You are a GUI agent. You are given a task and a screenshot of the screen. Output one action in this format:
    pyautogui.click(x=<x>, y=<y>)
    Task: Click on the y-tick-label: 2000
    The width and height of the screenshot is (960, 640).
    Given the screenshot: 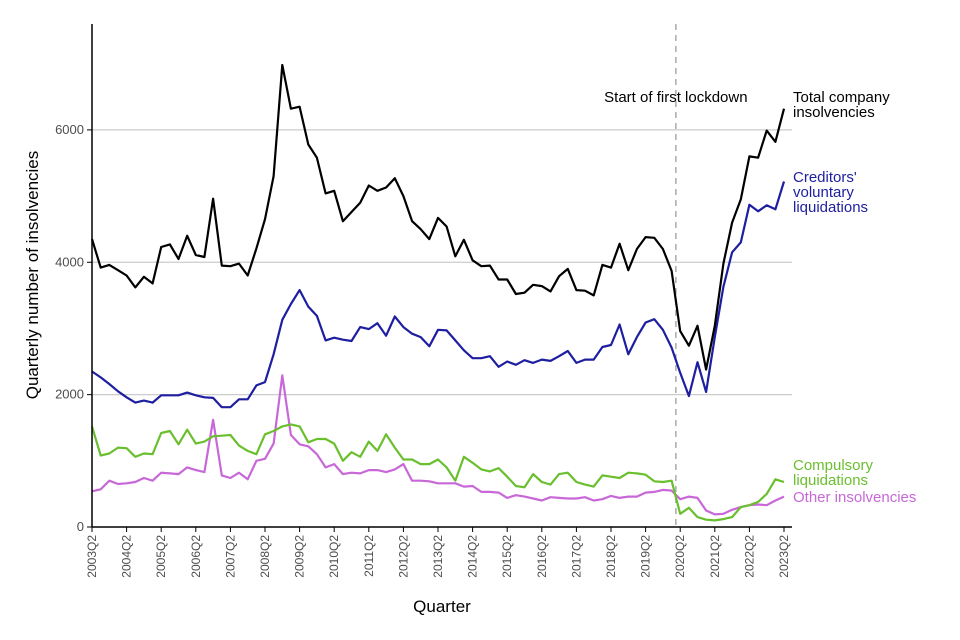 What is the action you would take?
    pyautogui.click(x=69, y=394)
    